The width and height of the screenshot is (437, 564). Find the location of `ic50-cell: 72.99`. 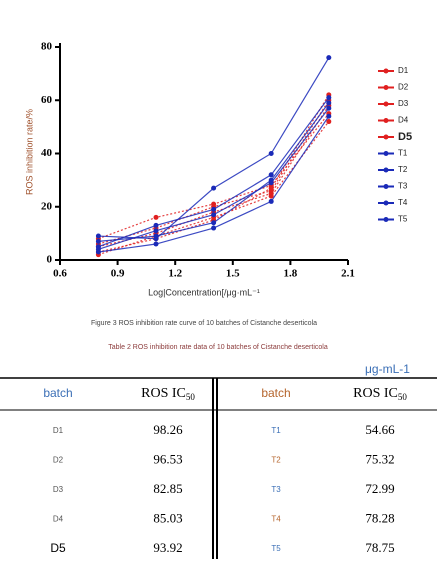

ic50-cell: 72.99 is located at coordinates (379, 488).